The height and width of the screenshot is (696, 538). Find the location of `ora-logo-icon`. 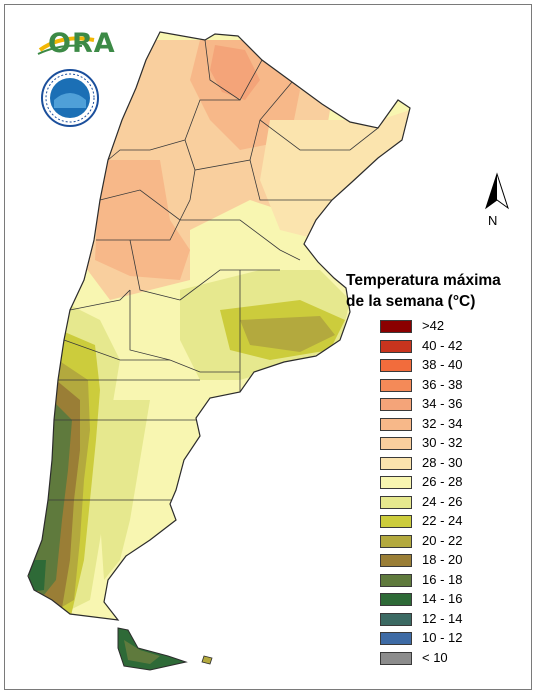

ora-logo-icon is located at coordinates (66, 45).